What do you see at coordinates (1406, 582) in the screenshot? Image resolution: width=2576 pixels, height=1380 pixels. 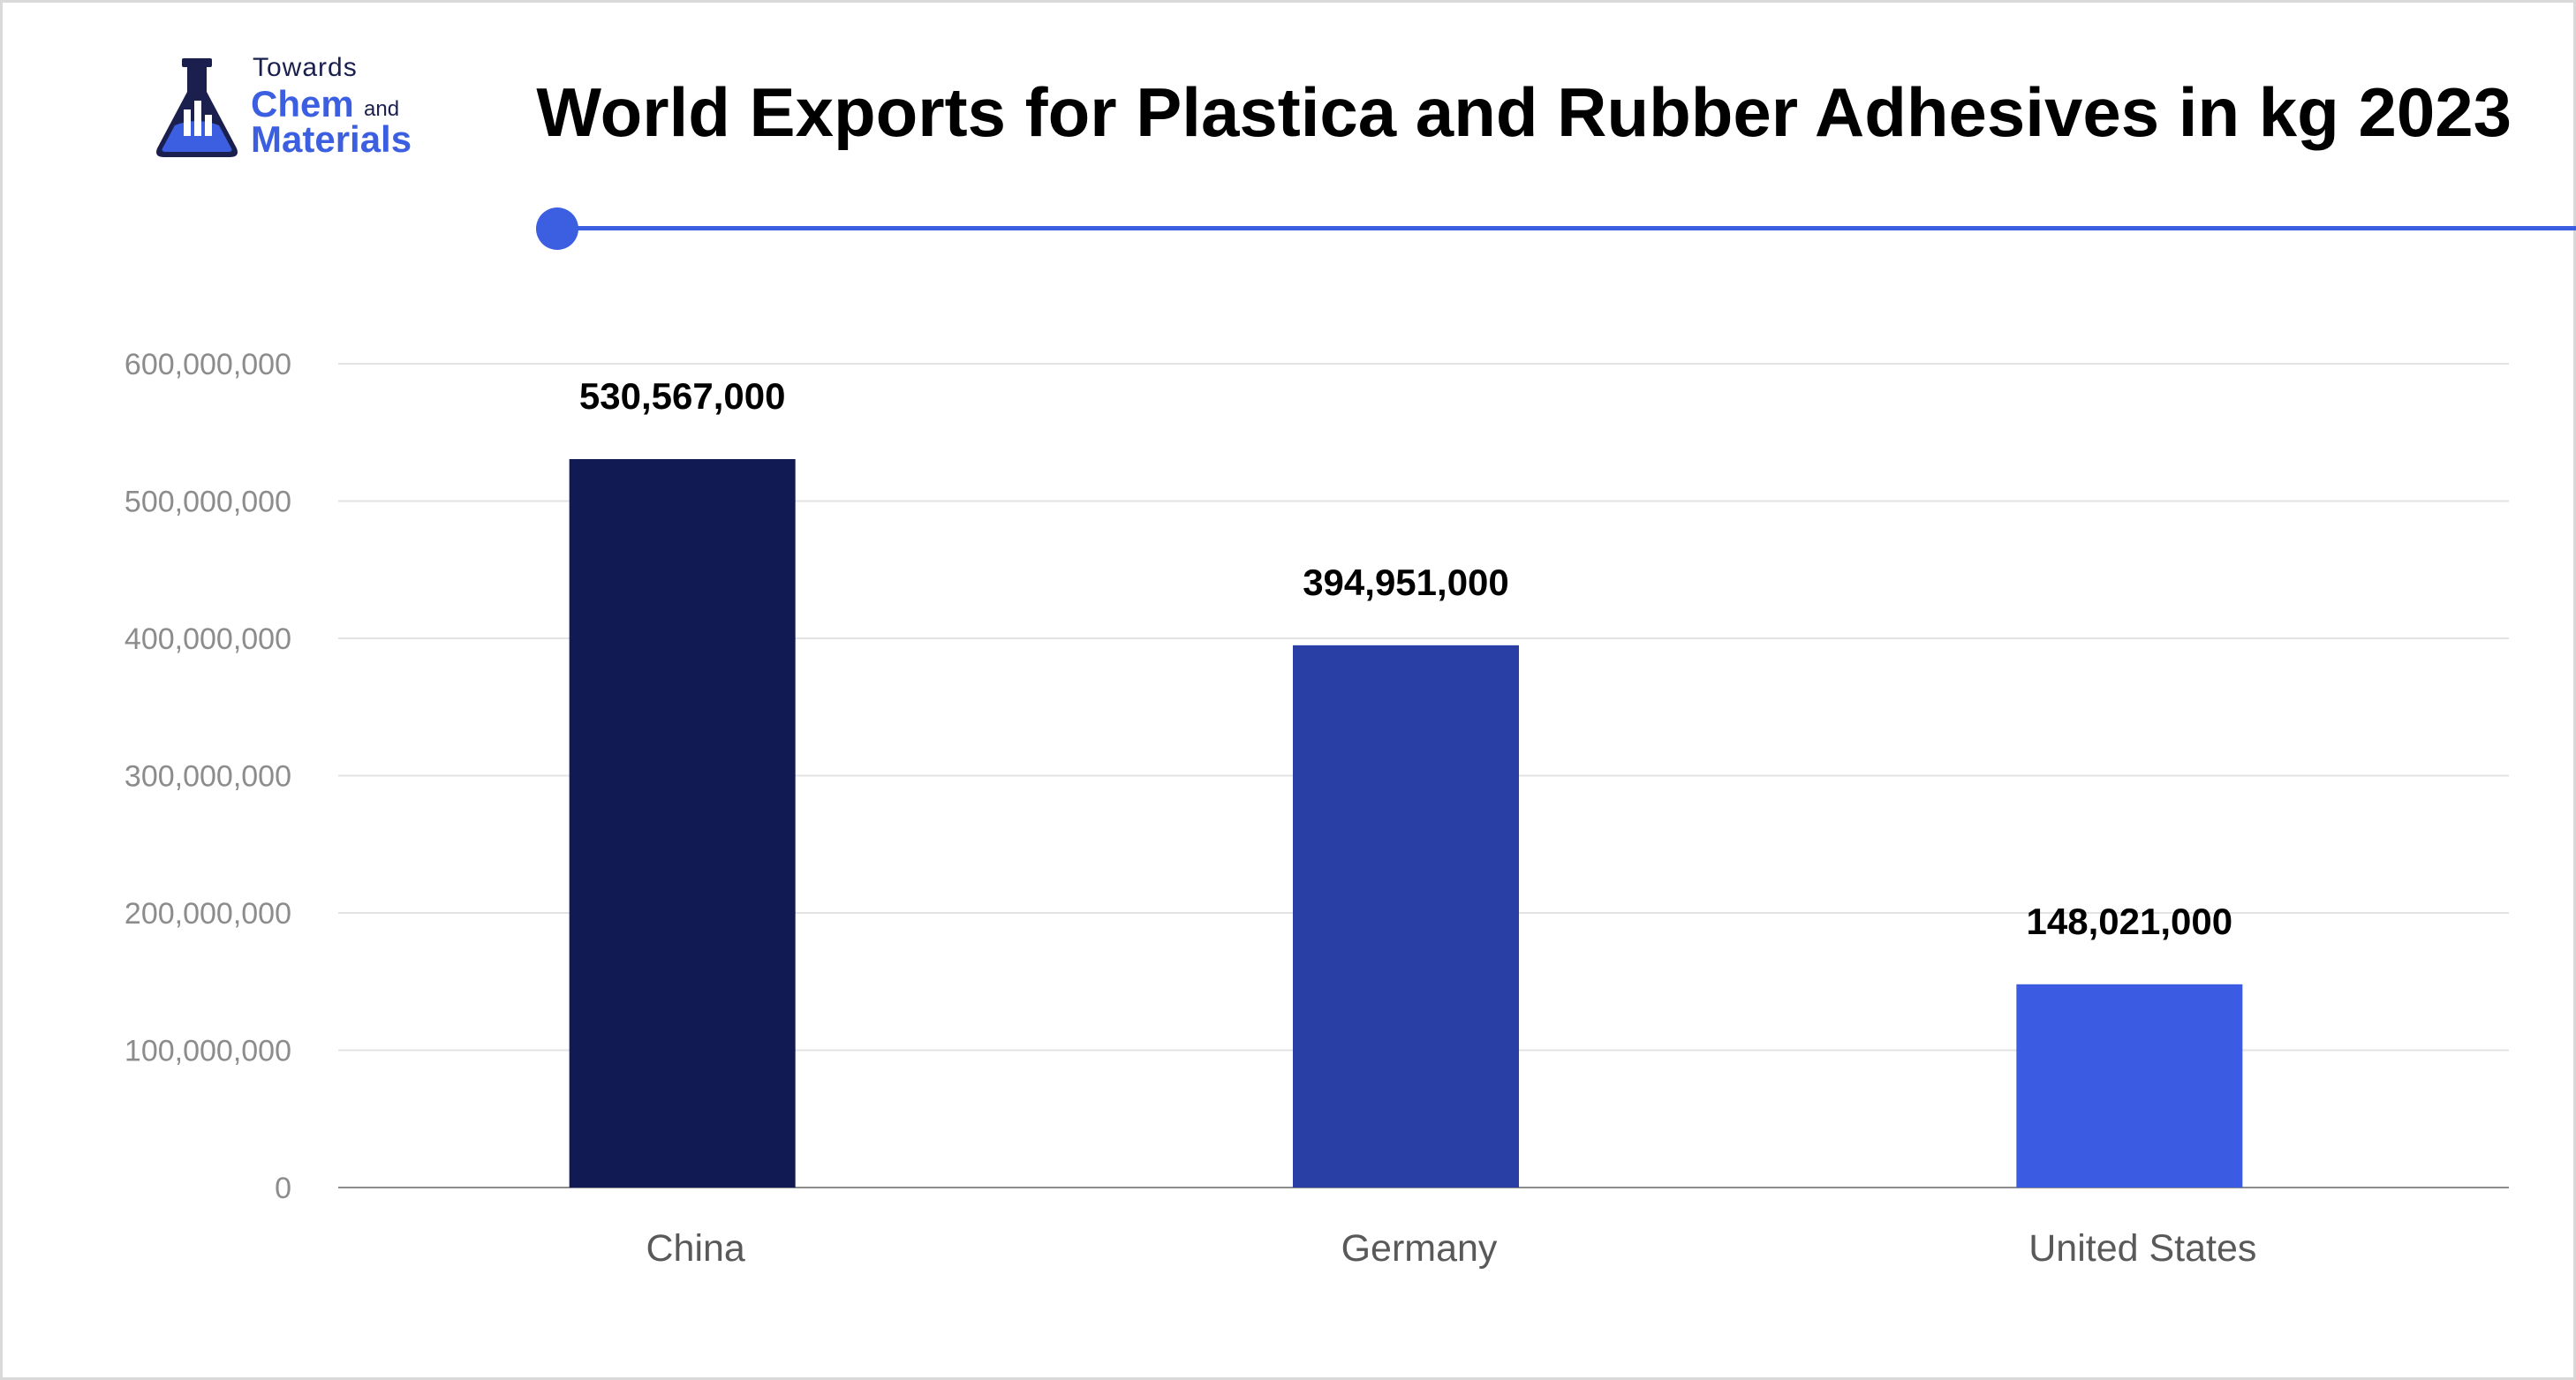 I see `data-label: 394,951,000` at bounding box center [1406, 582].